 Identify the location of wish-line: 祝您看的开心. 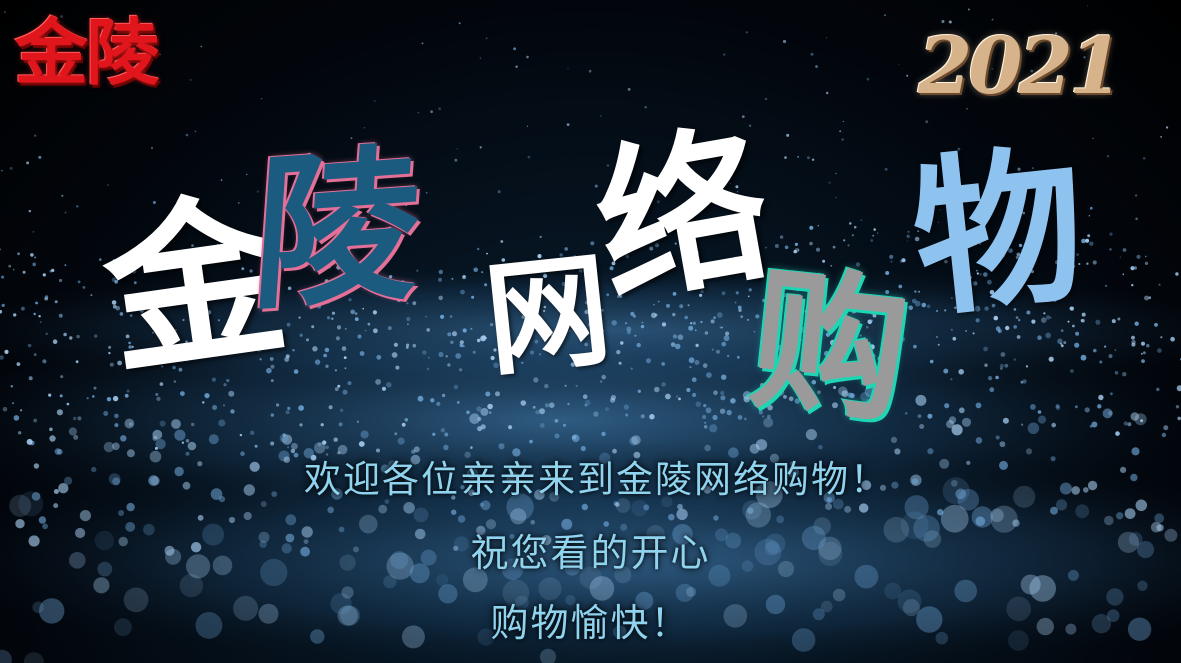
(590, 553).